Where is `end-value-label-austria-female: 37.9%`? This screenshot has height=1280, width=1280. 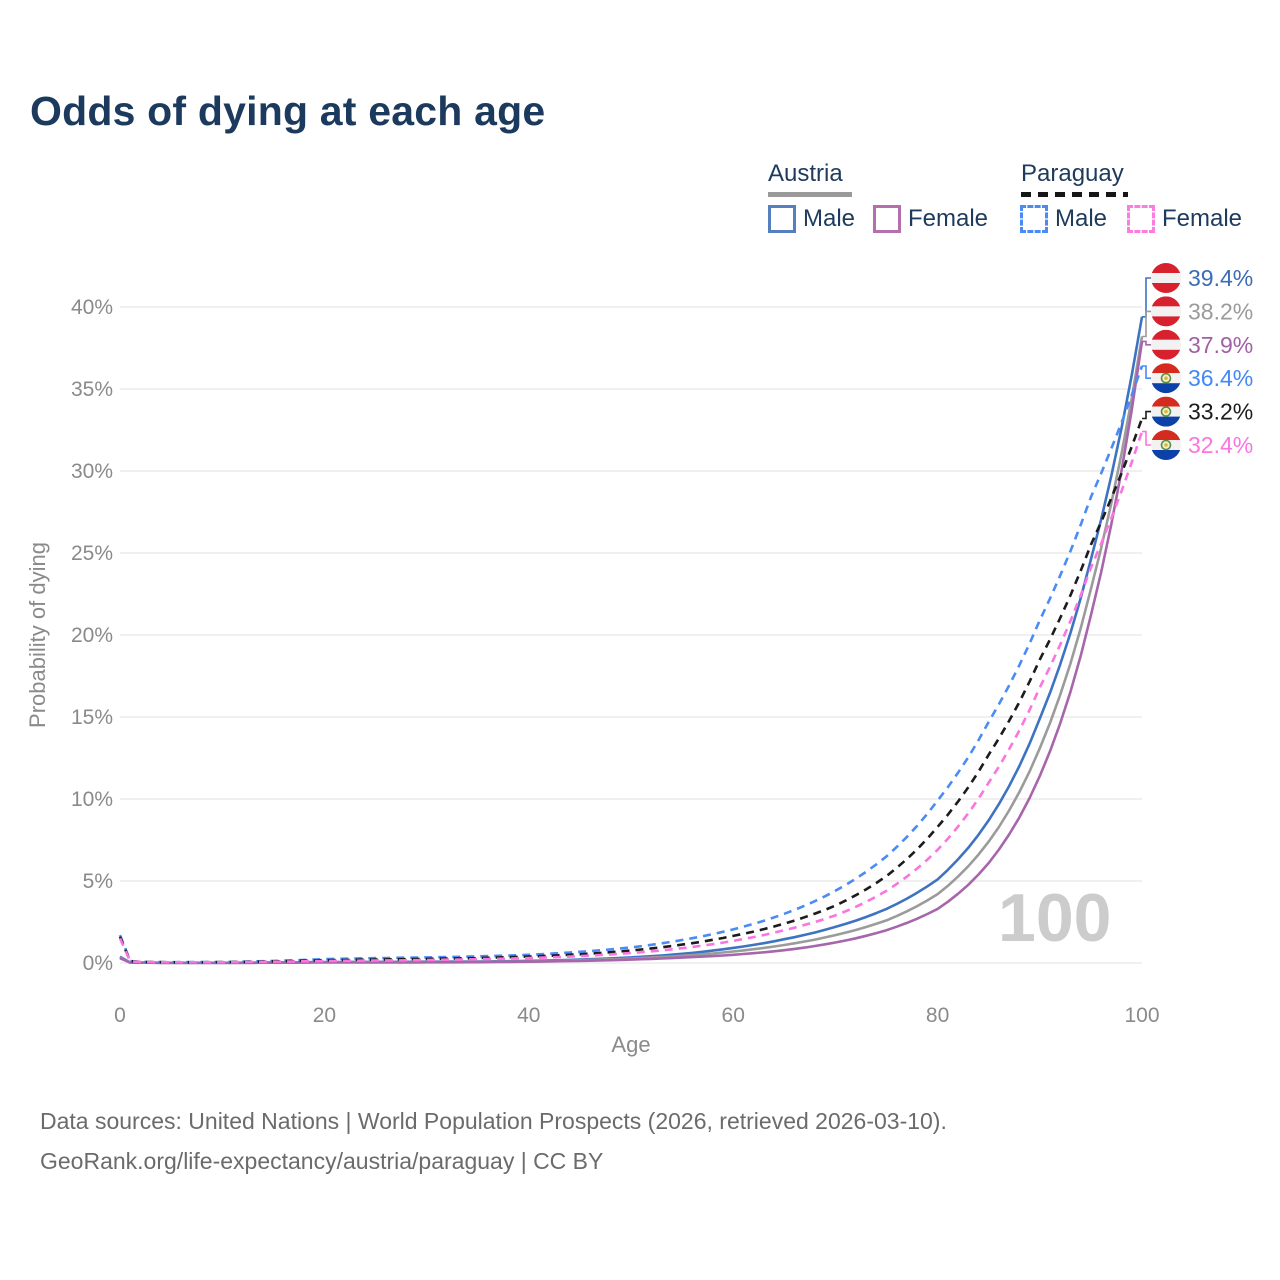 end-value-label-austria-female: 37.9% is located at coordinates (1220, 345).